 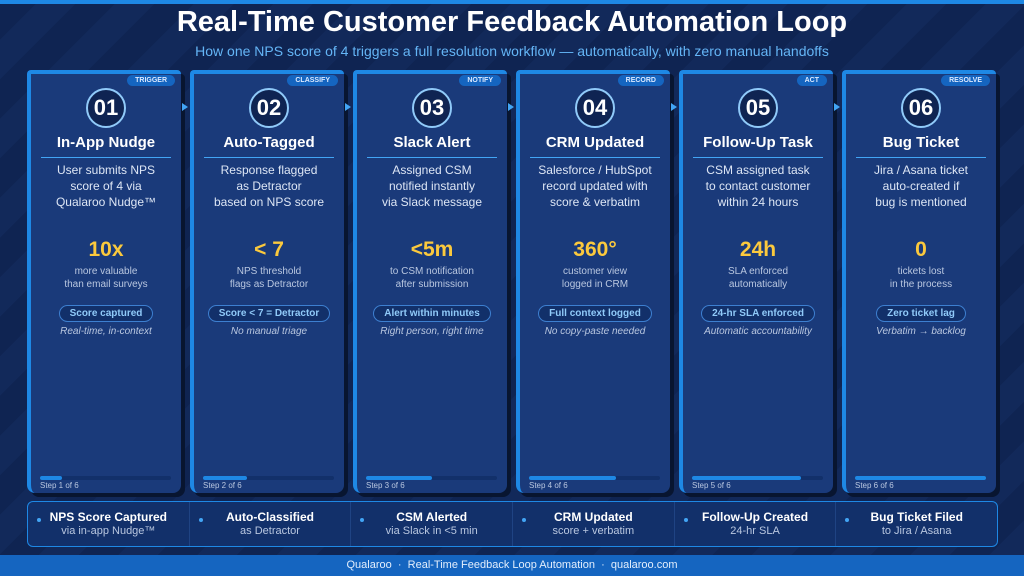 I want to click on description-line: score of 4 via, so click(x=106, y=186).